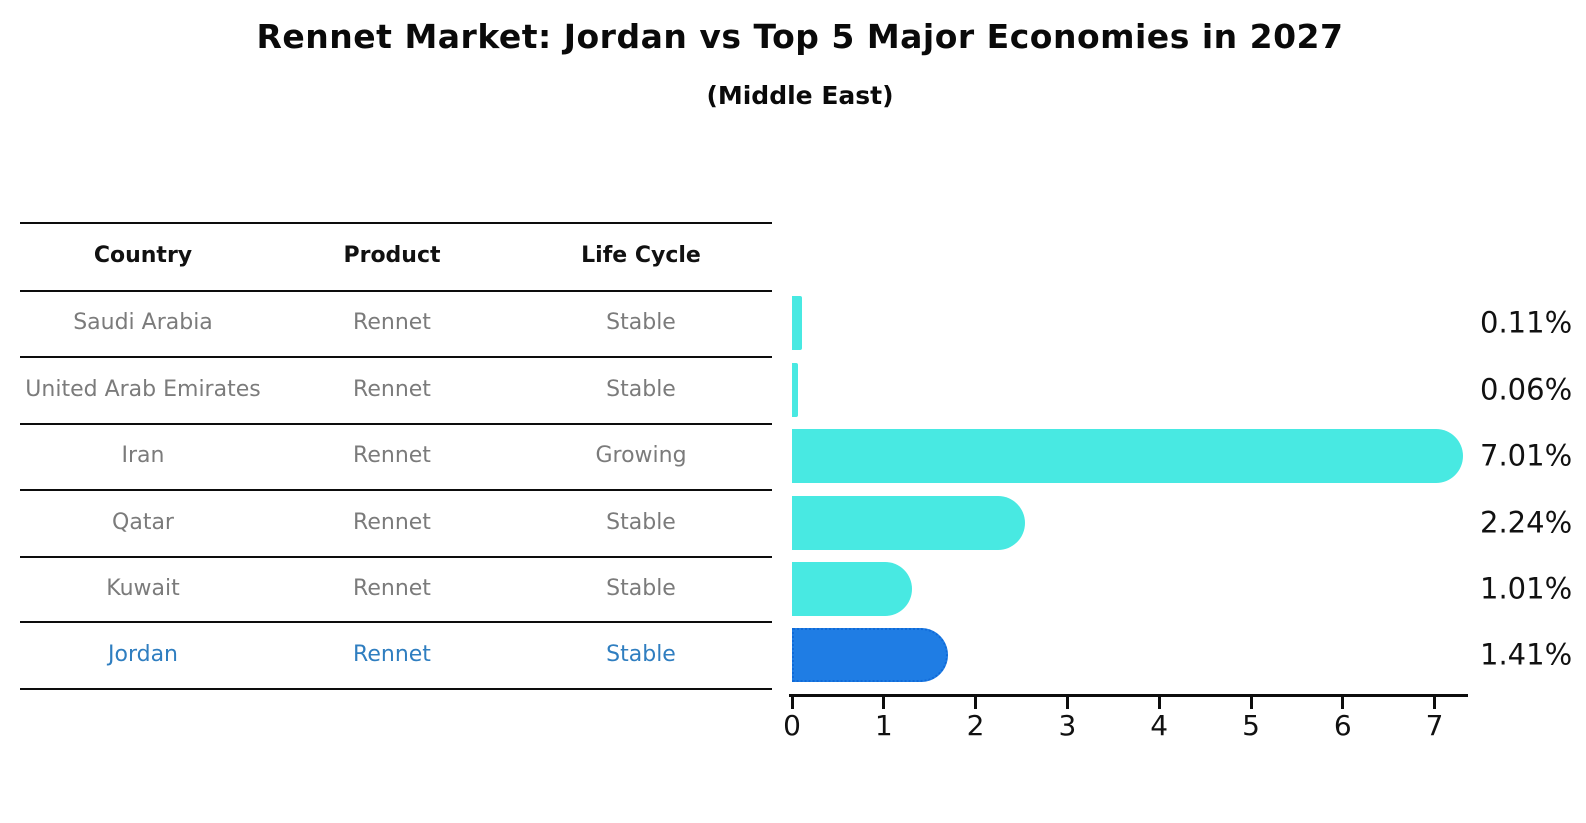 The image size is (1586, 823). What do you see at coordinates (143, 255) in the screenshot?
I see `column-header-country: Country` at bounding box center [143, 255].